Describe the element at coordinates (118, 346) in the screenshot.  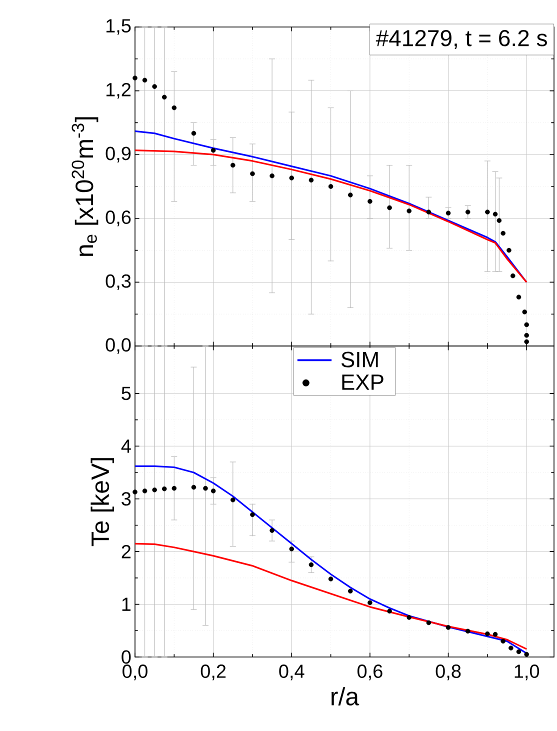
I see `y-tick-label: 0,0` at that location.